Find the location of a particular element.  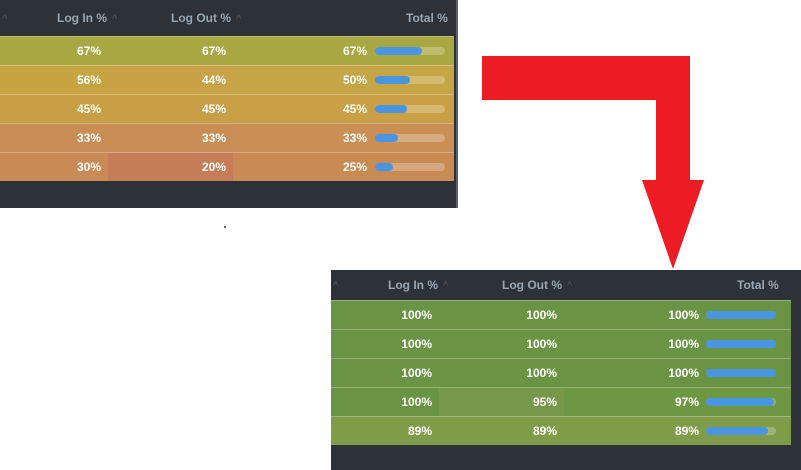

logout-value: 33% is located at coordinates (213, 138).